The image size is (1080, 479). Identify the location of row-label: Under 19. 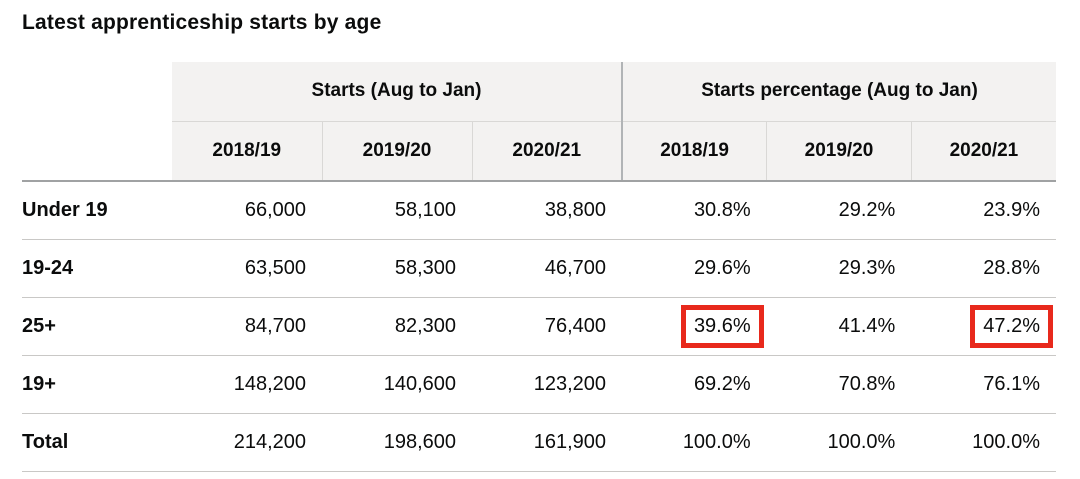
(97, 210).